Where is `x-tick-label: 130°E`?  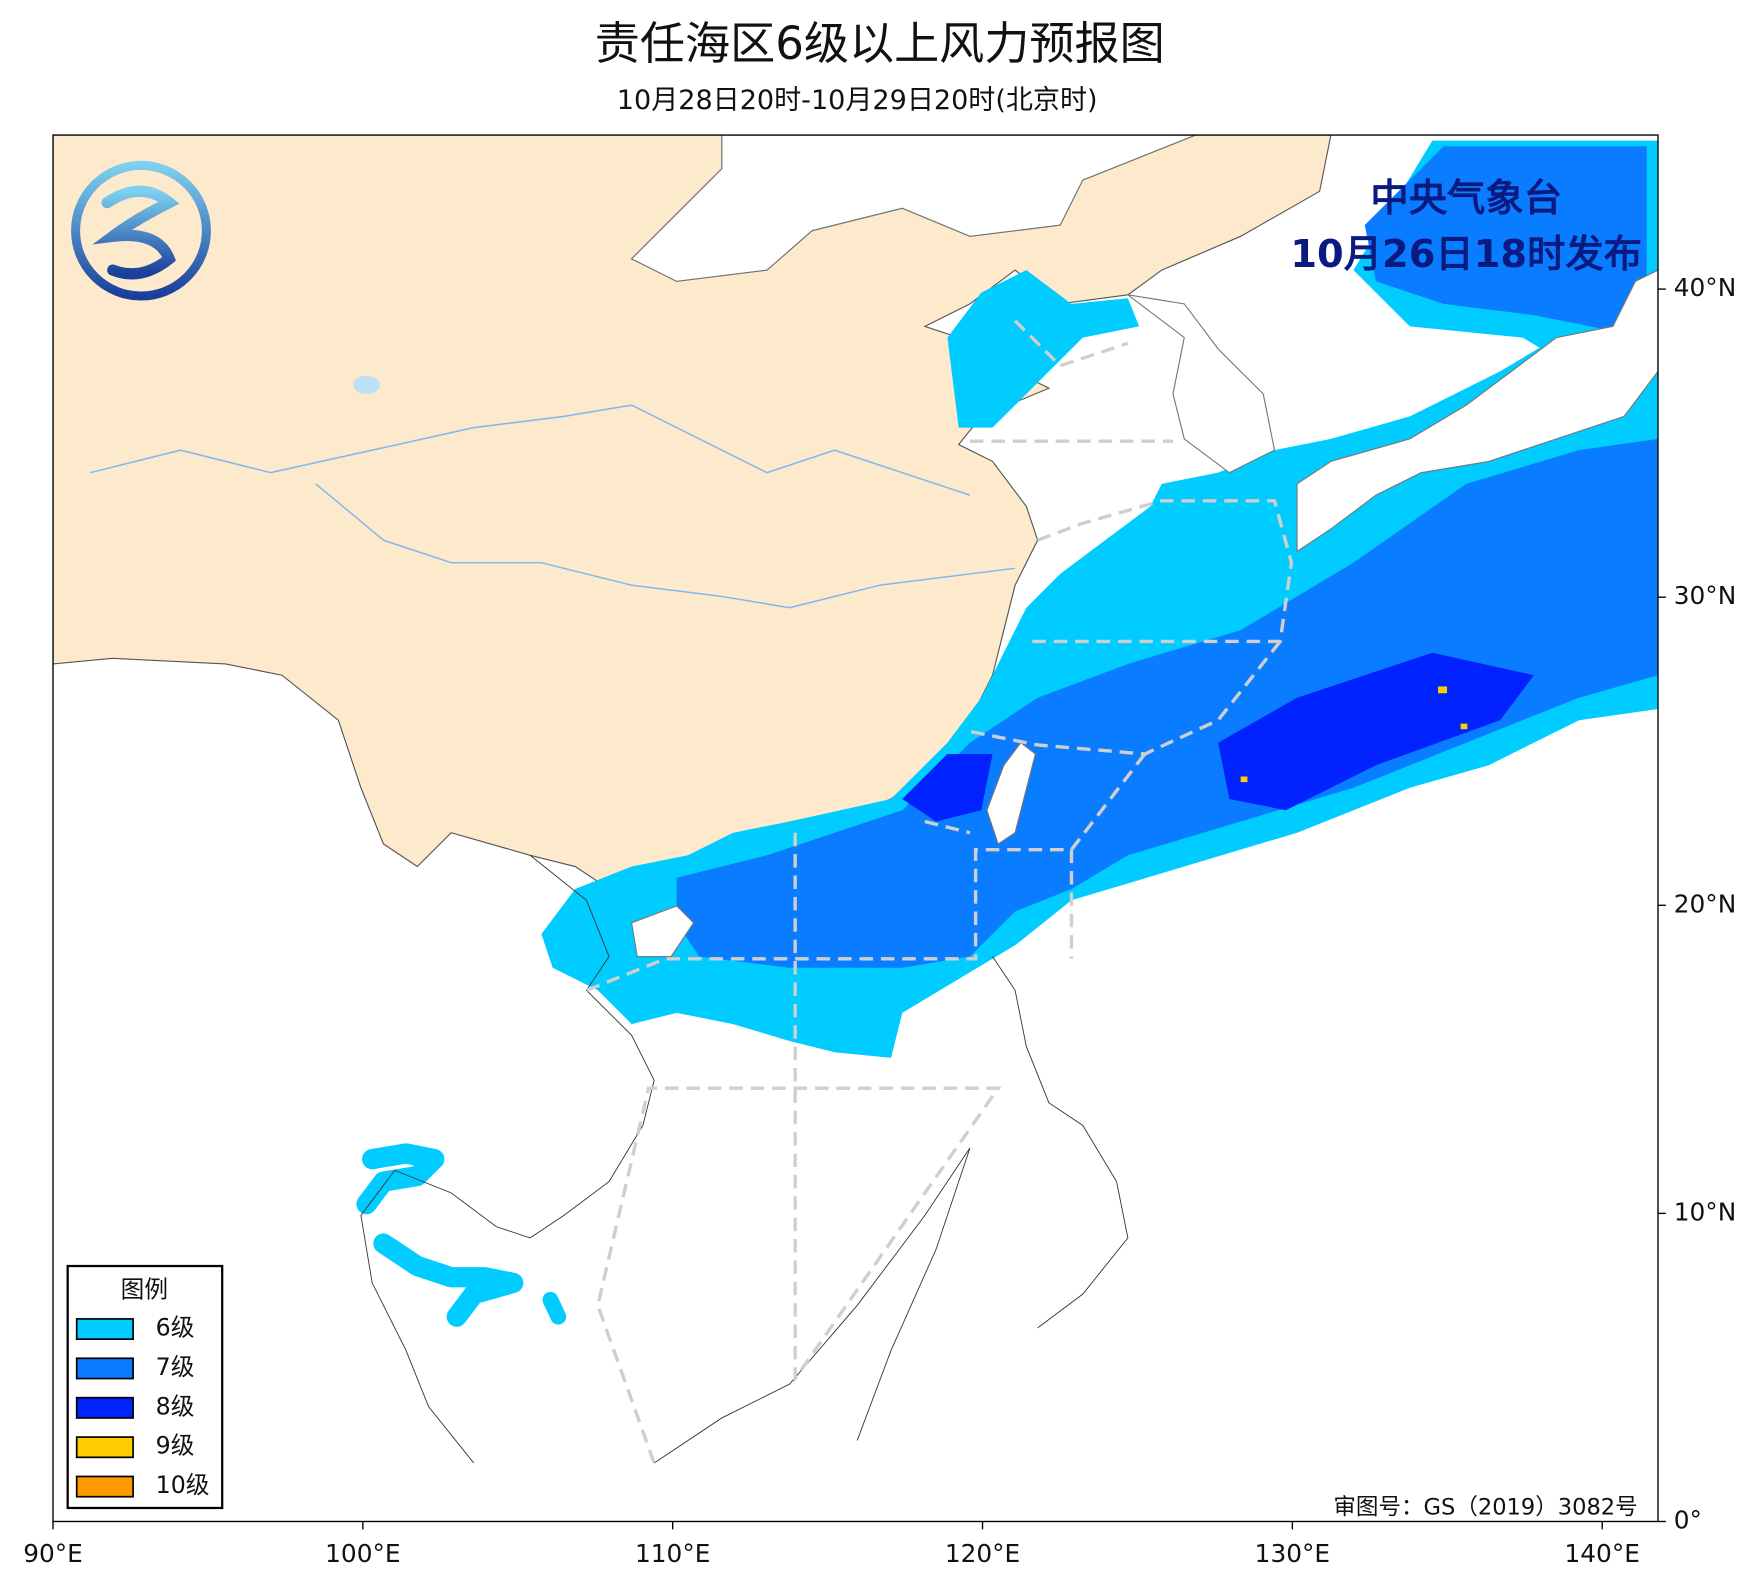 x-tick-label: 130°E is located at coordinates (1292, 1553).